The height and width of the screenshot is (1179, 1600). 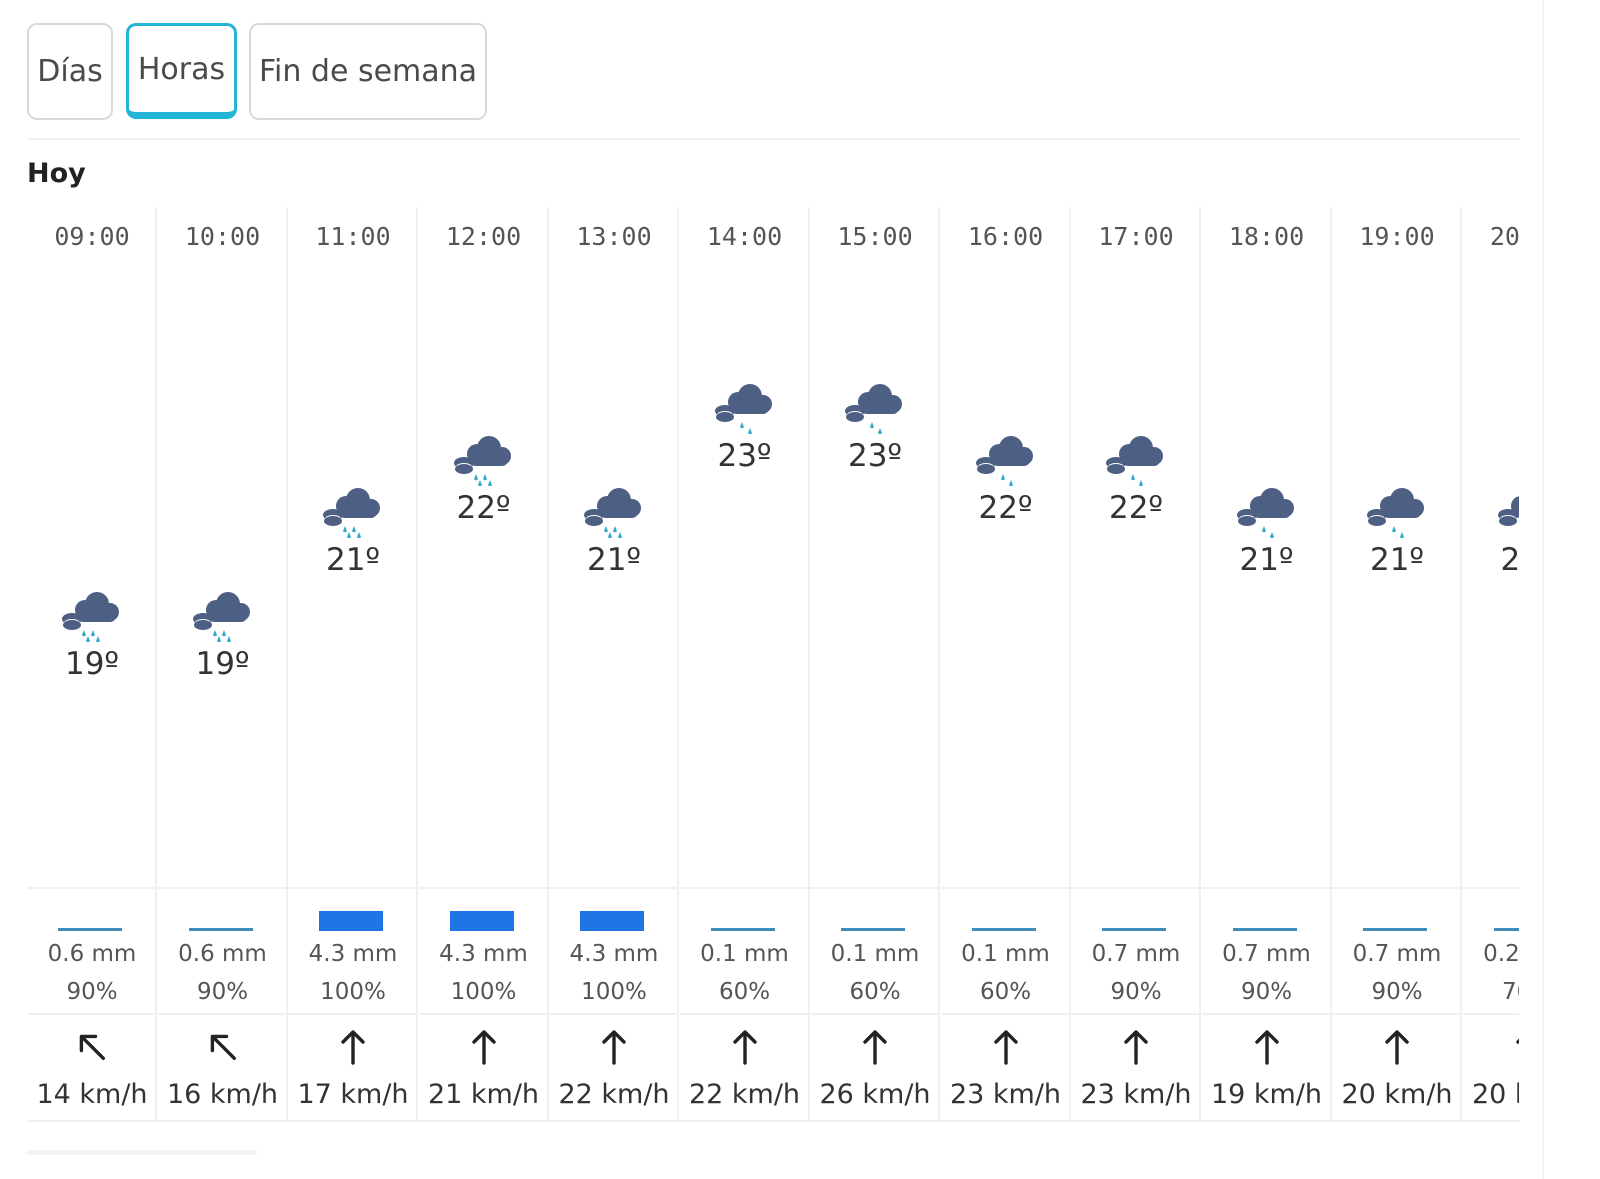 I want to click on wind-block: 17 km/h, so click(x=353, y=1066).